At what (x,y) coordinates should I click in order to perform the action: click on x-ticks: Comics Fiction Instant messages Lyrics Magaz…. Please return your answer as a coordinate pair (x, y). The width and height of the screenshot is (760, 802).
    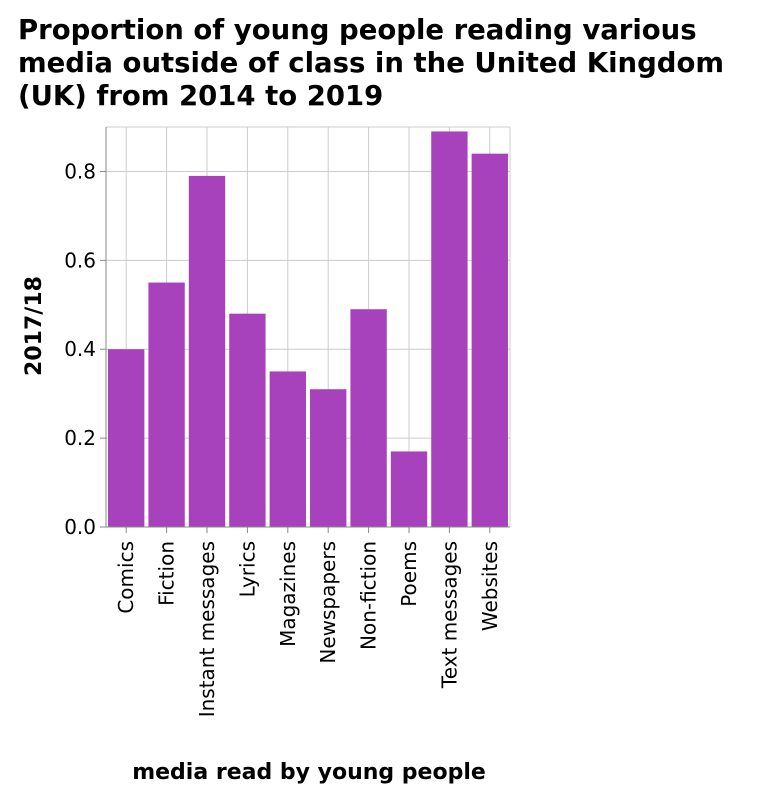
    Looking at the image, I should click on (308, 622).